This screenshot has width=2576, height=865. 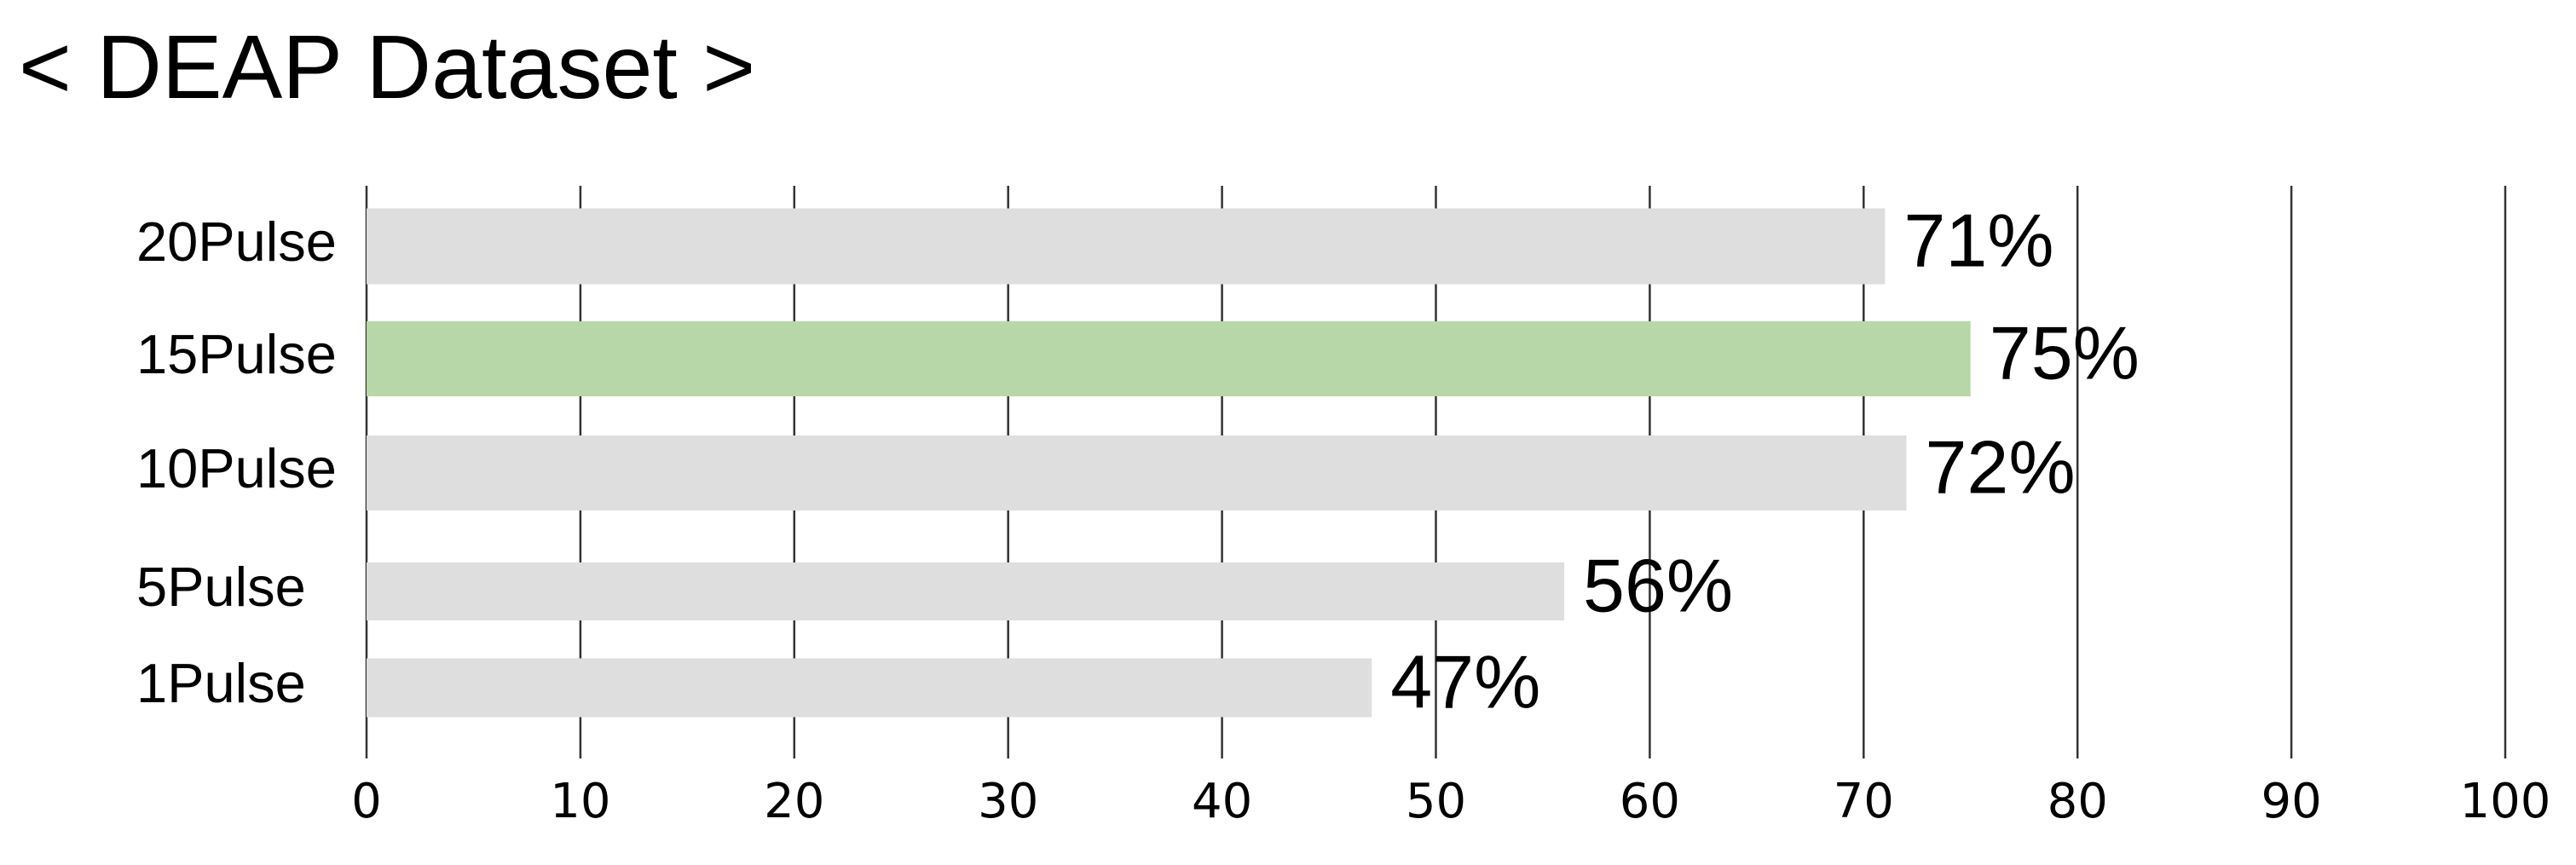 I want to click on value-label: 56%, so click(x=1658, y=585).